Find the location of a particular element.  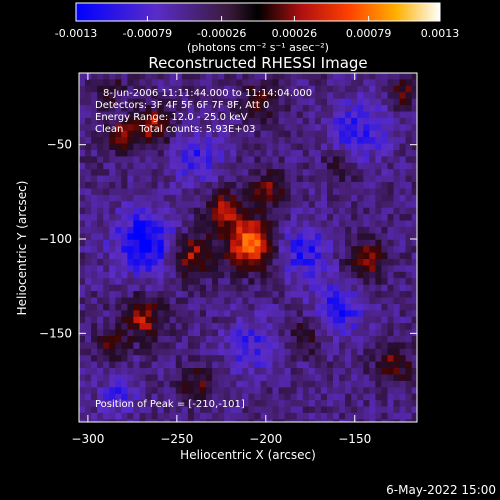

colorbar-unit-label: (photons cm⁻² s⁻¹ asec⁻²) is located at coordinates (258, 47).